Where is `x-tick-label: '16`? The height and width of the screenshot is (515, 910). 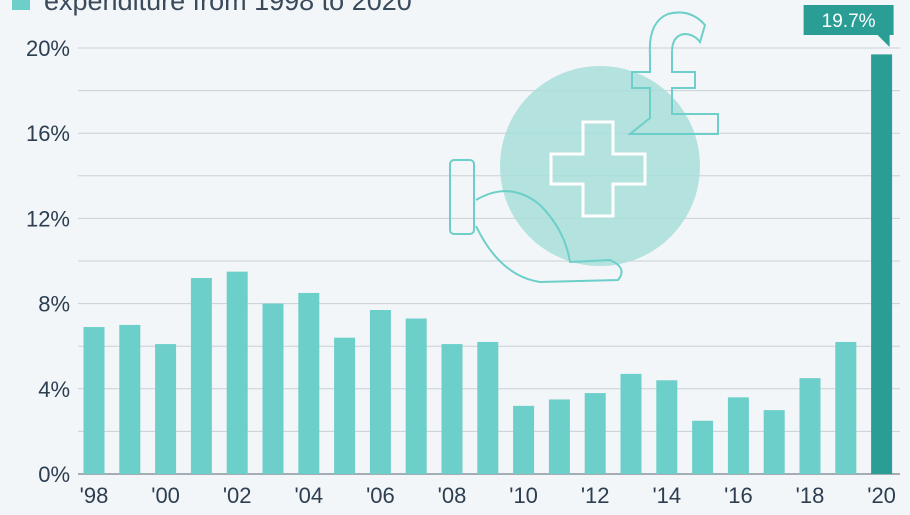 x-tick-label: '16 is located at coordinates (738, 495).